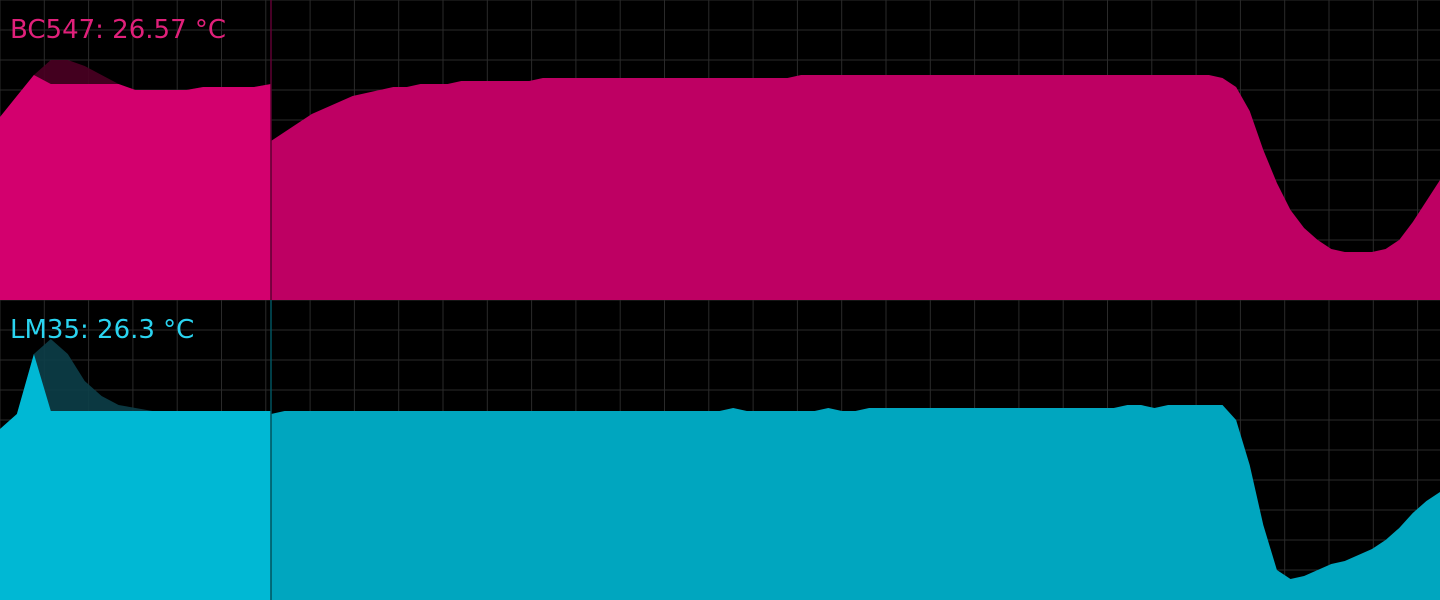 This screenshot has width=1440, height=600. I want to click on lm35-temperature-readout: LM35: 26.3 °C, so click(102, 330).